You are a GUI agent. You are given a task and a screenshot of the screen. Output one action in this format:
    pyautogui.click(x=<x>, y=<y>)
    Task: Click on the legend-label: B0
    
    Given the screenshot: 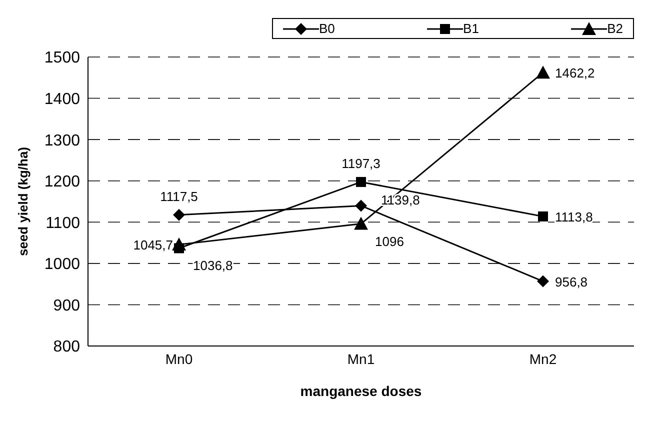 What is the action you would take?
    pyautogui.click(x=327, y=28)
    